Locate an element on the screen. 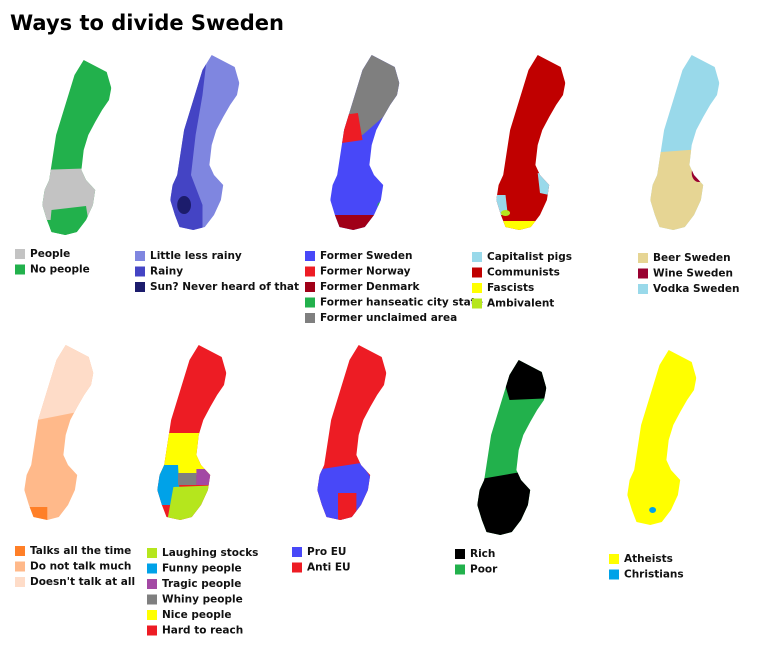  legend-label: No people is located at coordinates (60, 270).